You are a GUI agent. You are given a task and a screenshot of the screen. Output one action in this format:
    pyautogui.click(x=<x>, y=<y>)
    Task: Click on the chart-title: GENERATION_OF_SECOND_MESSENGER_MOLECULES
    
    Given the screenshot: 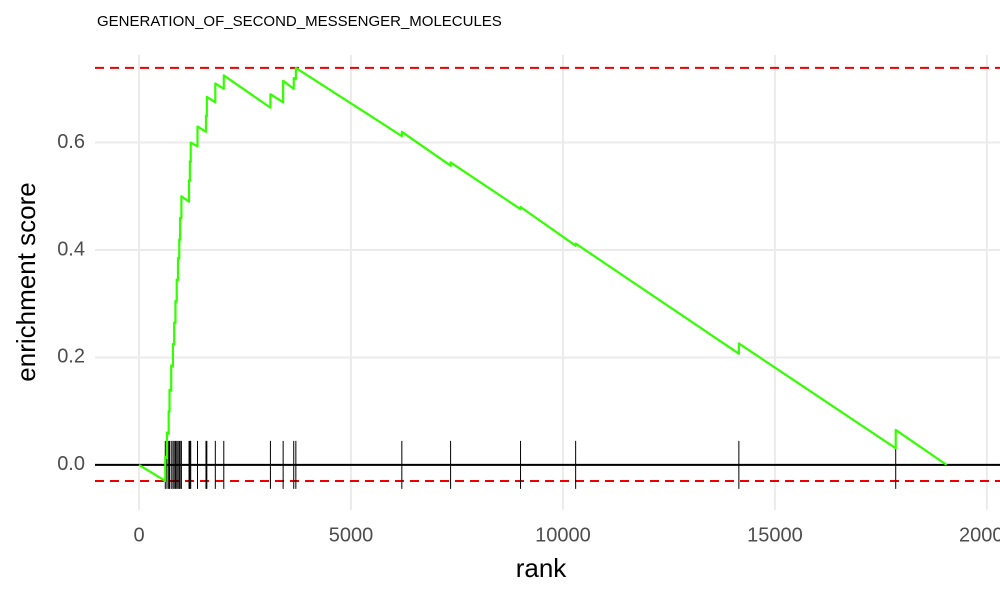 What is the action you would take?
    pyautogui.click(x=299, y=21)
    